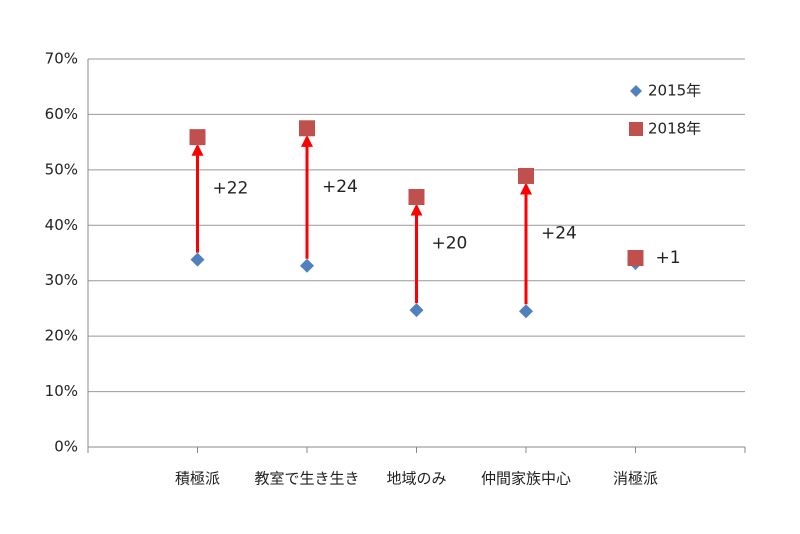 This screenshot has height=534, width=800. Describe the element at coordinates (635, 479) in the screenshot. I see `x-tick-label: 消極派` at that location.